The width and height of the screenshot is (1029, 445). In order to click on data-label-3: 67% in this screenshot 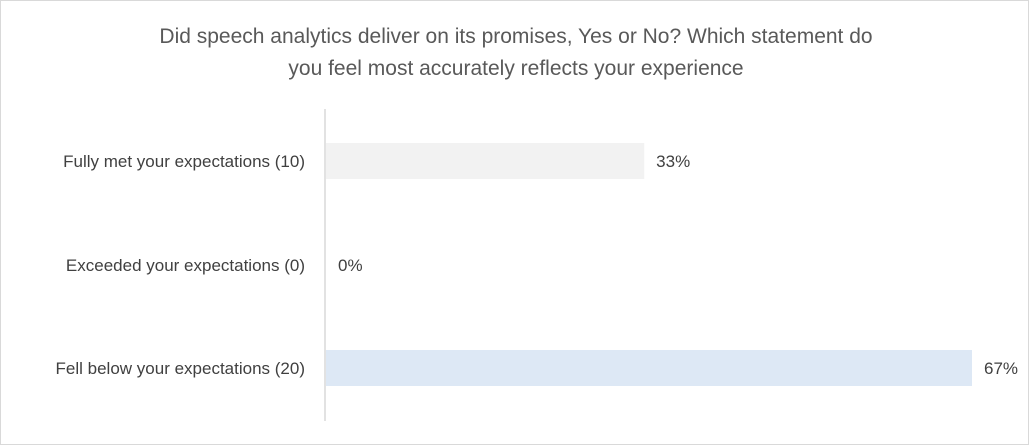, I will do `click(1001, 368)`.